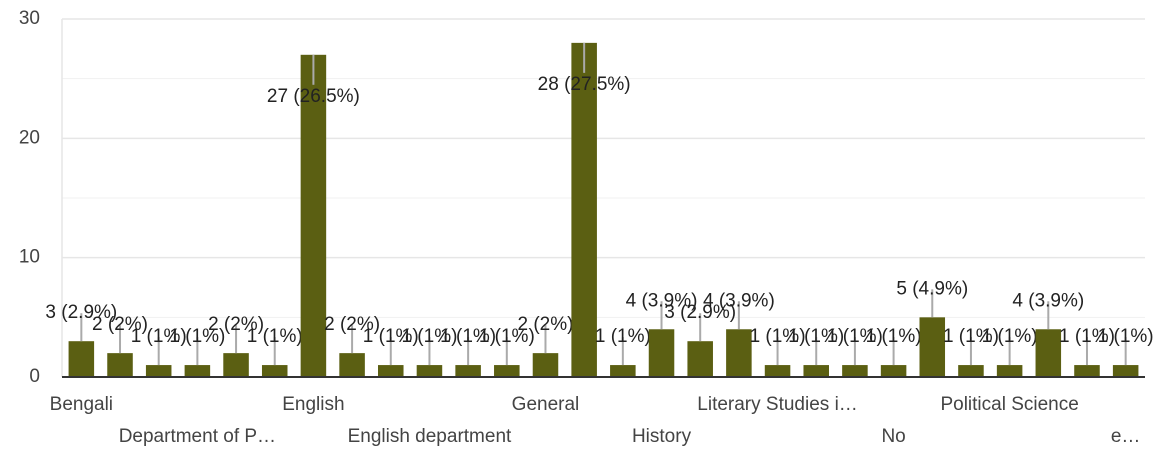 This screenshot has height=455, width=1155. Describe the element at coordinates (29, 18) in the screenshot. I see `y-tick-label: 30` at that location.